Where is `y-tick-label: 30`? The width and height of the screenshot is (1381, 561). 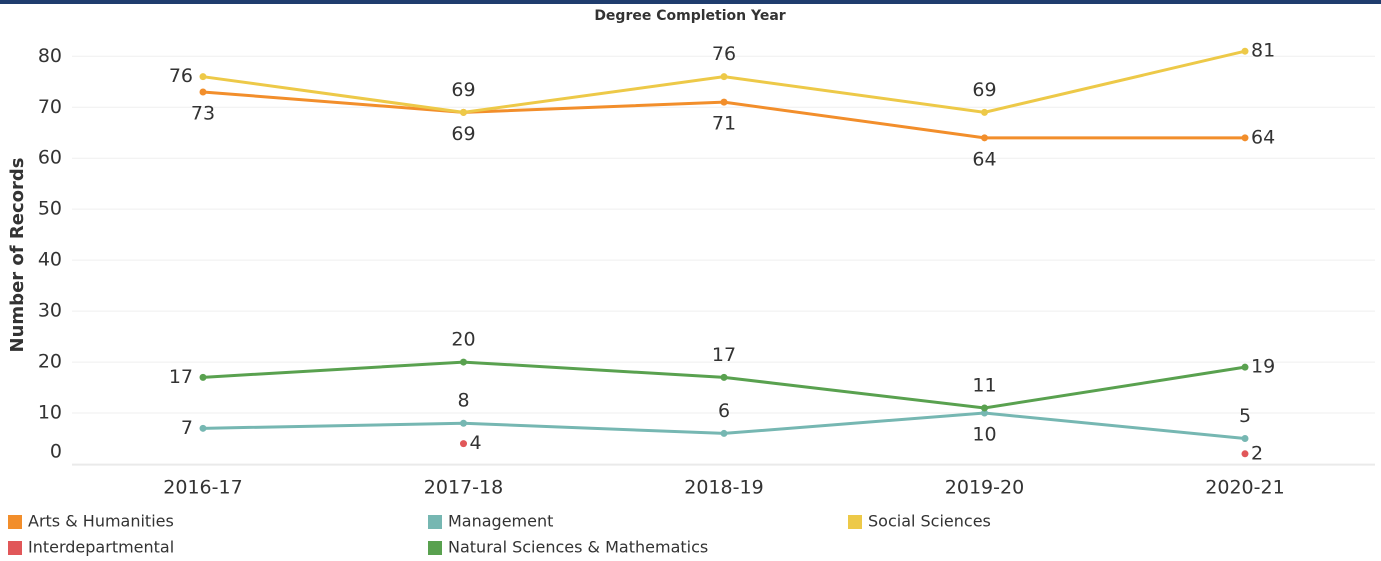
y-tick-label: 30 is located at coordinates (50, 311).